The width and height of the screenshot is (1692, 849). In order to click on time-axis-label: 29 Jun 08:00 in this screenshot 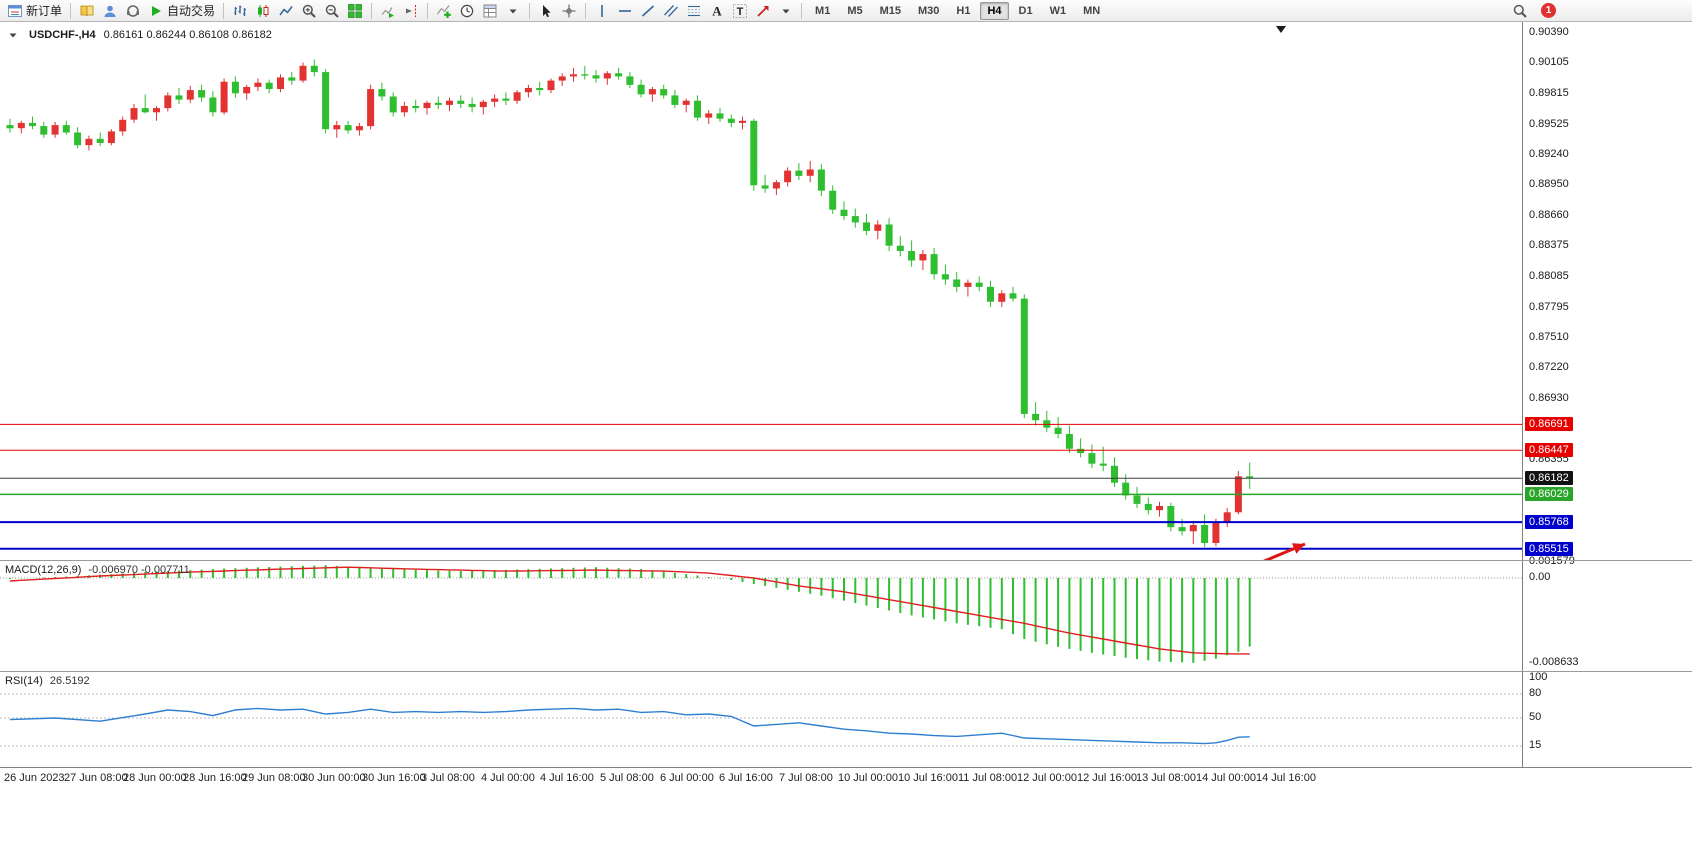, I will do `click(274, 778)`.